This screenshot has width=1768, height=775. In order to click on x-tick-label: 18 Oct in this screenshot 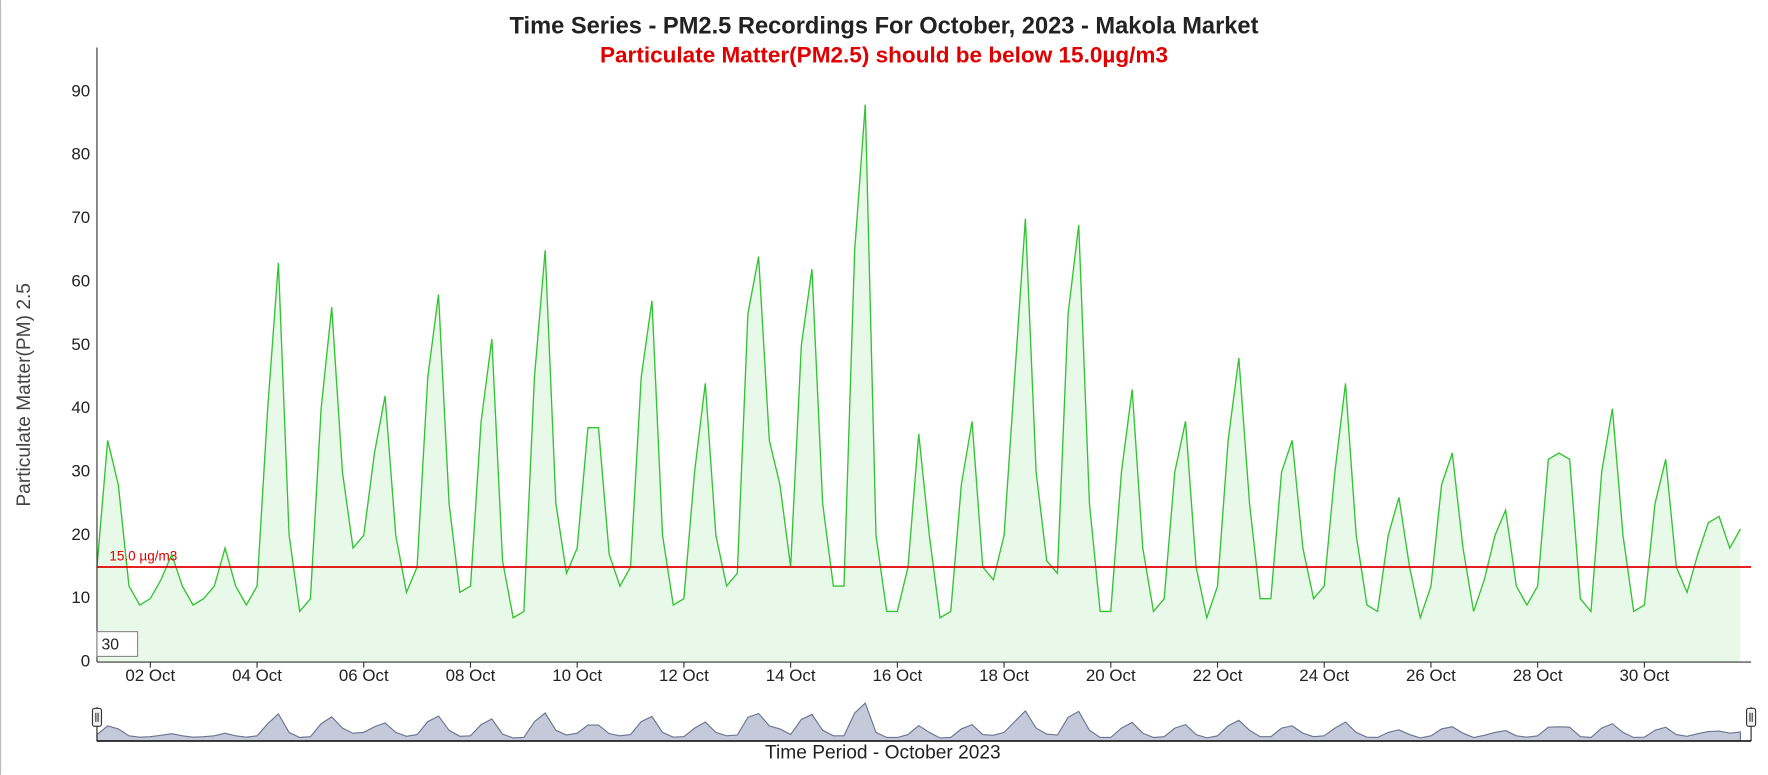, I will do `click(1004, 675)`.